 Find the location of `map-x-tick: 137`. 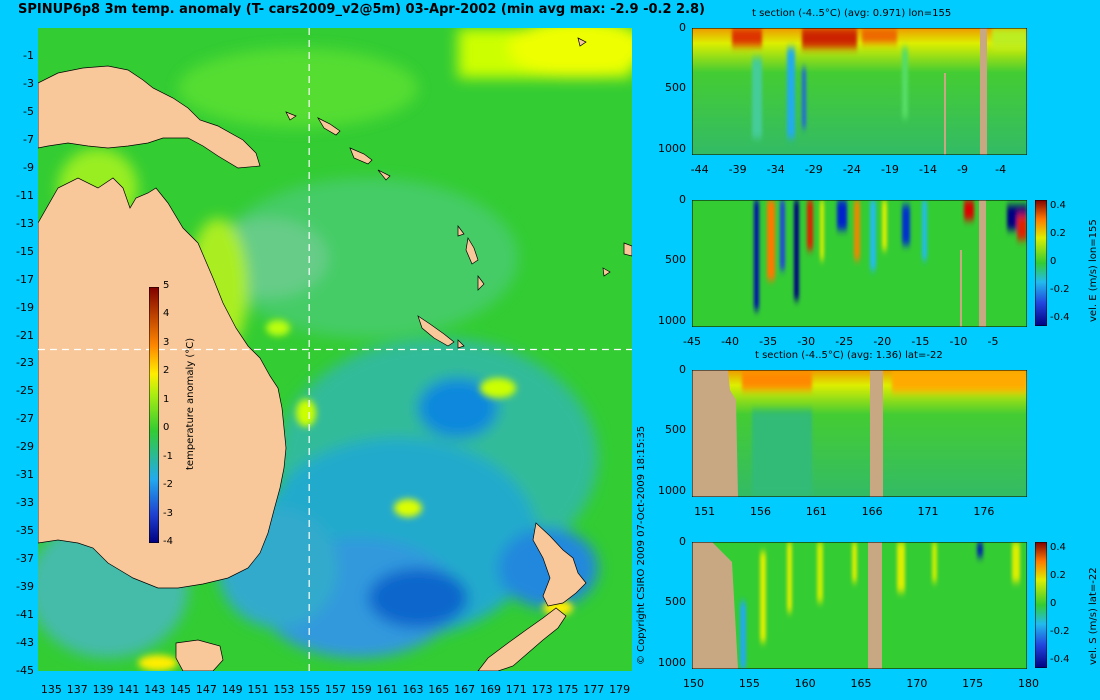

map-x-tick: 137 is located at coordinates (77, 689).